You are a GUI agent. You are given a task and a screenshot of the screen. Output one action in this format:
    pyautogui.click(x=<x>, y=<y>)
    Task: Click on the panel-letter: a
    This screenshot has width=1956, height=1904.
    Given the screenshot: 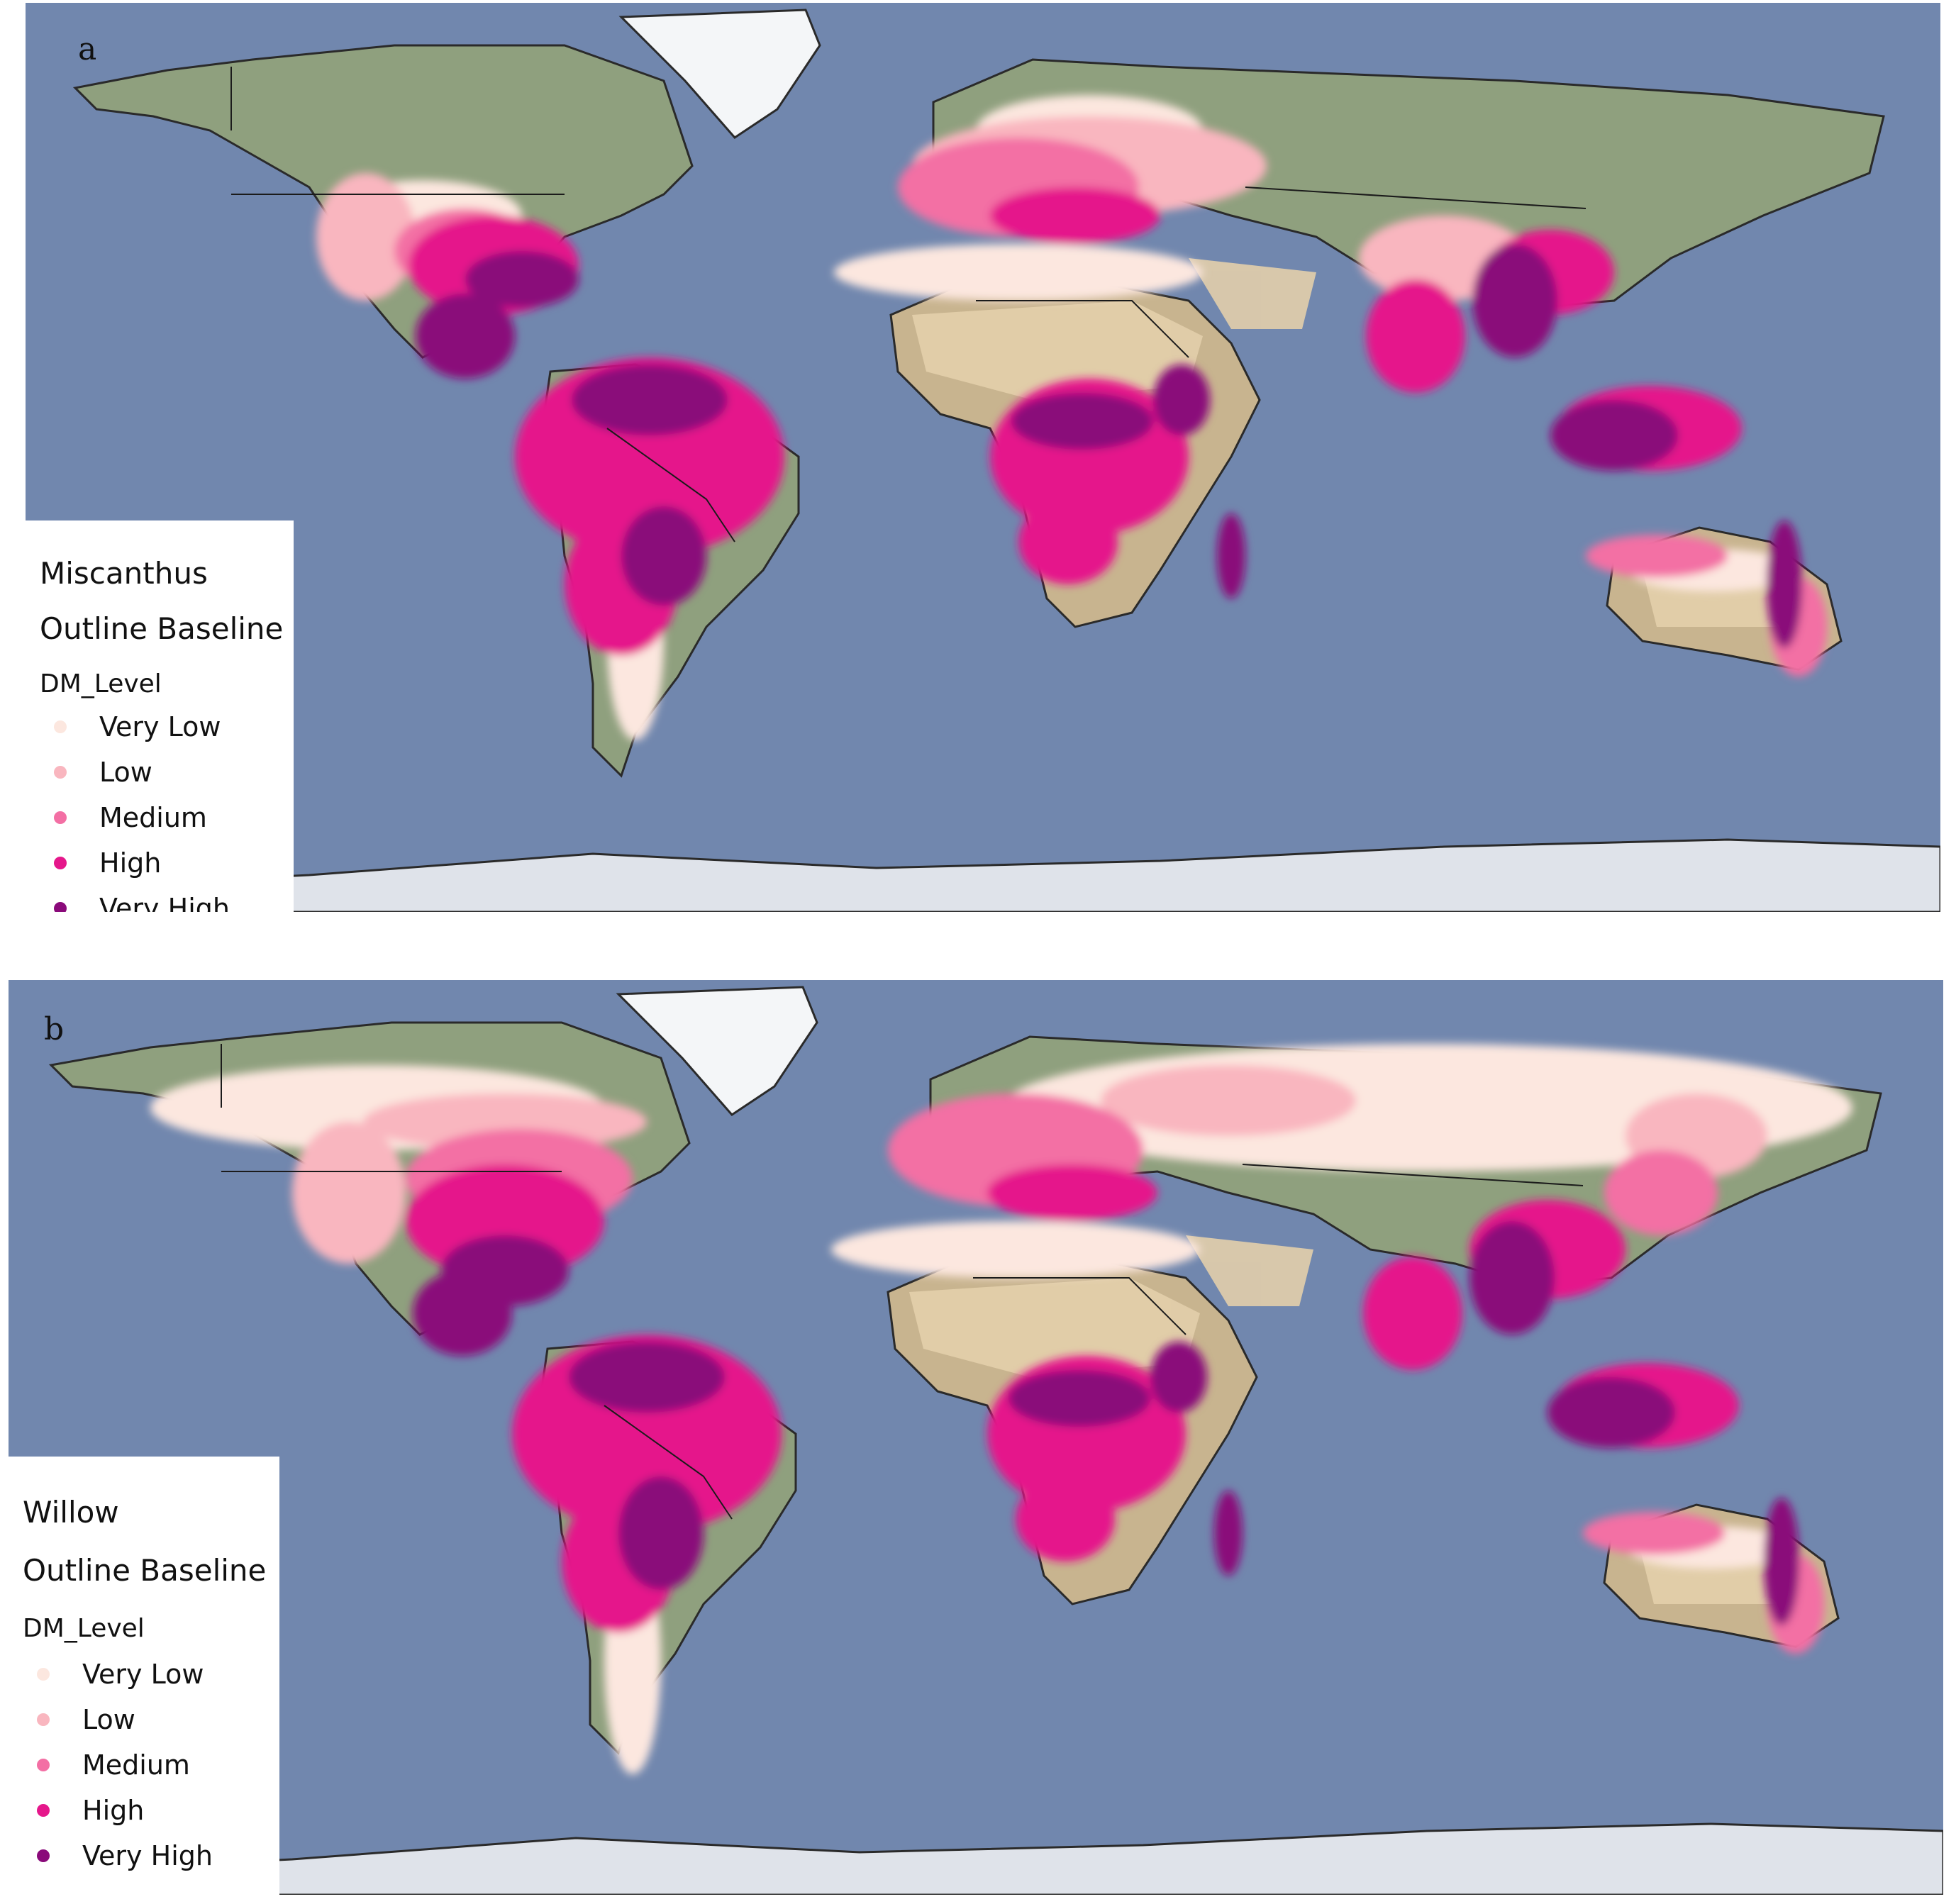 What is the action you would take?
    pyautogui.click(x=87, y=49)
    